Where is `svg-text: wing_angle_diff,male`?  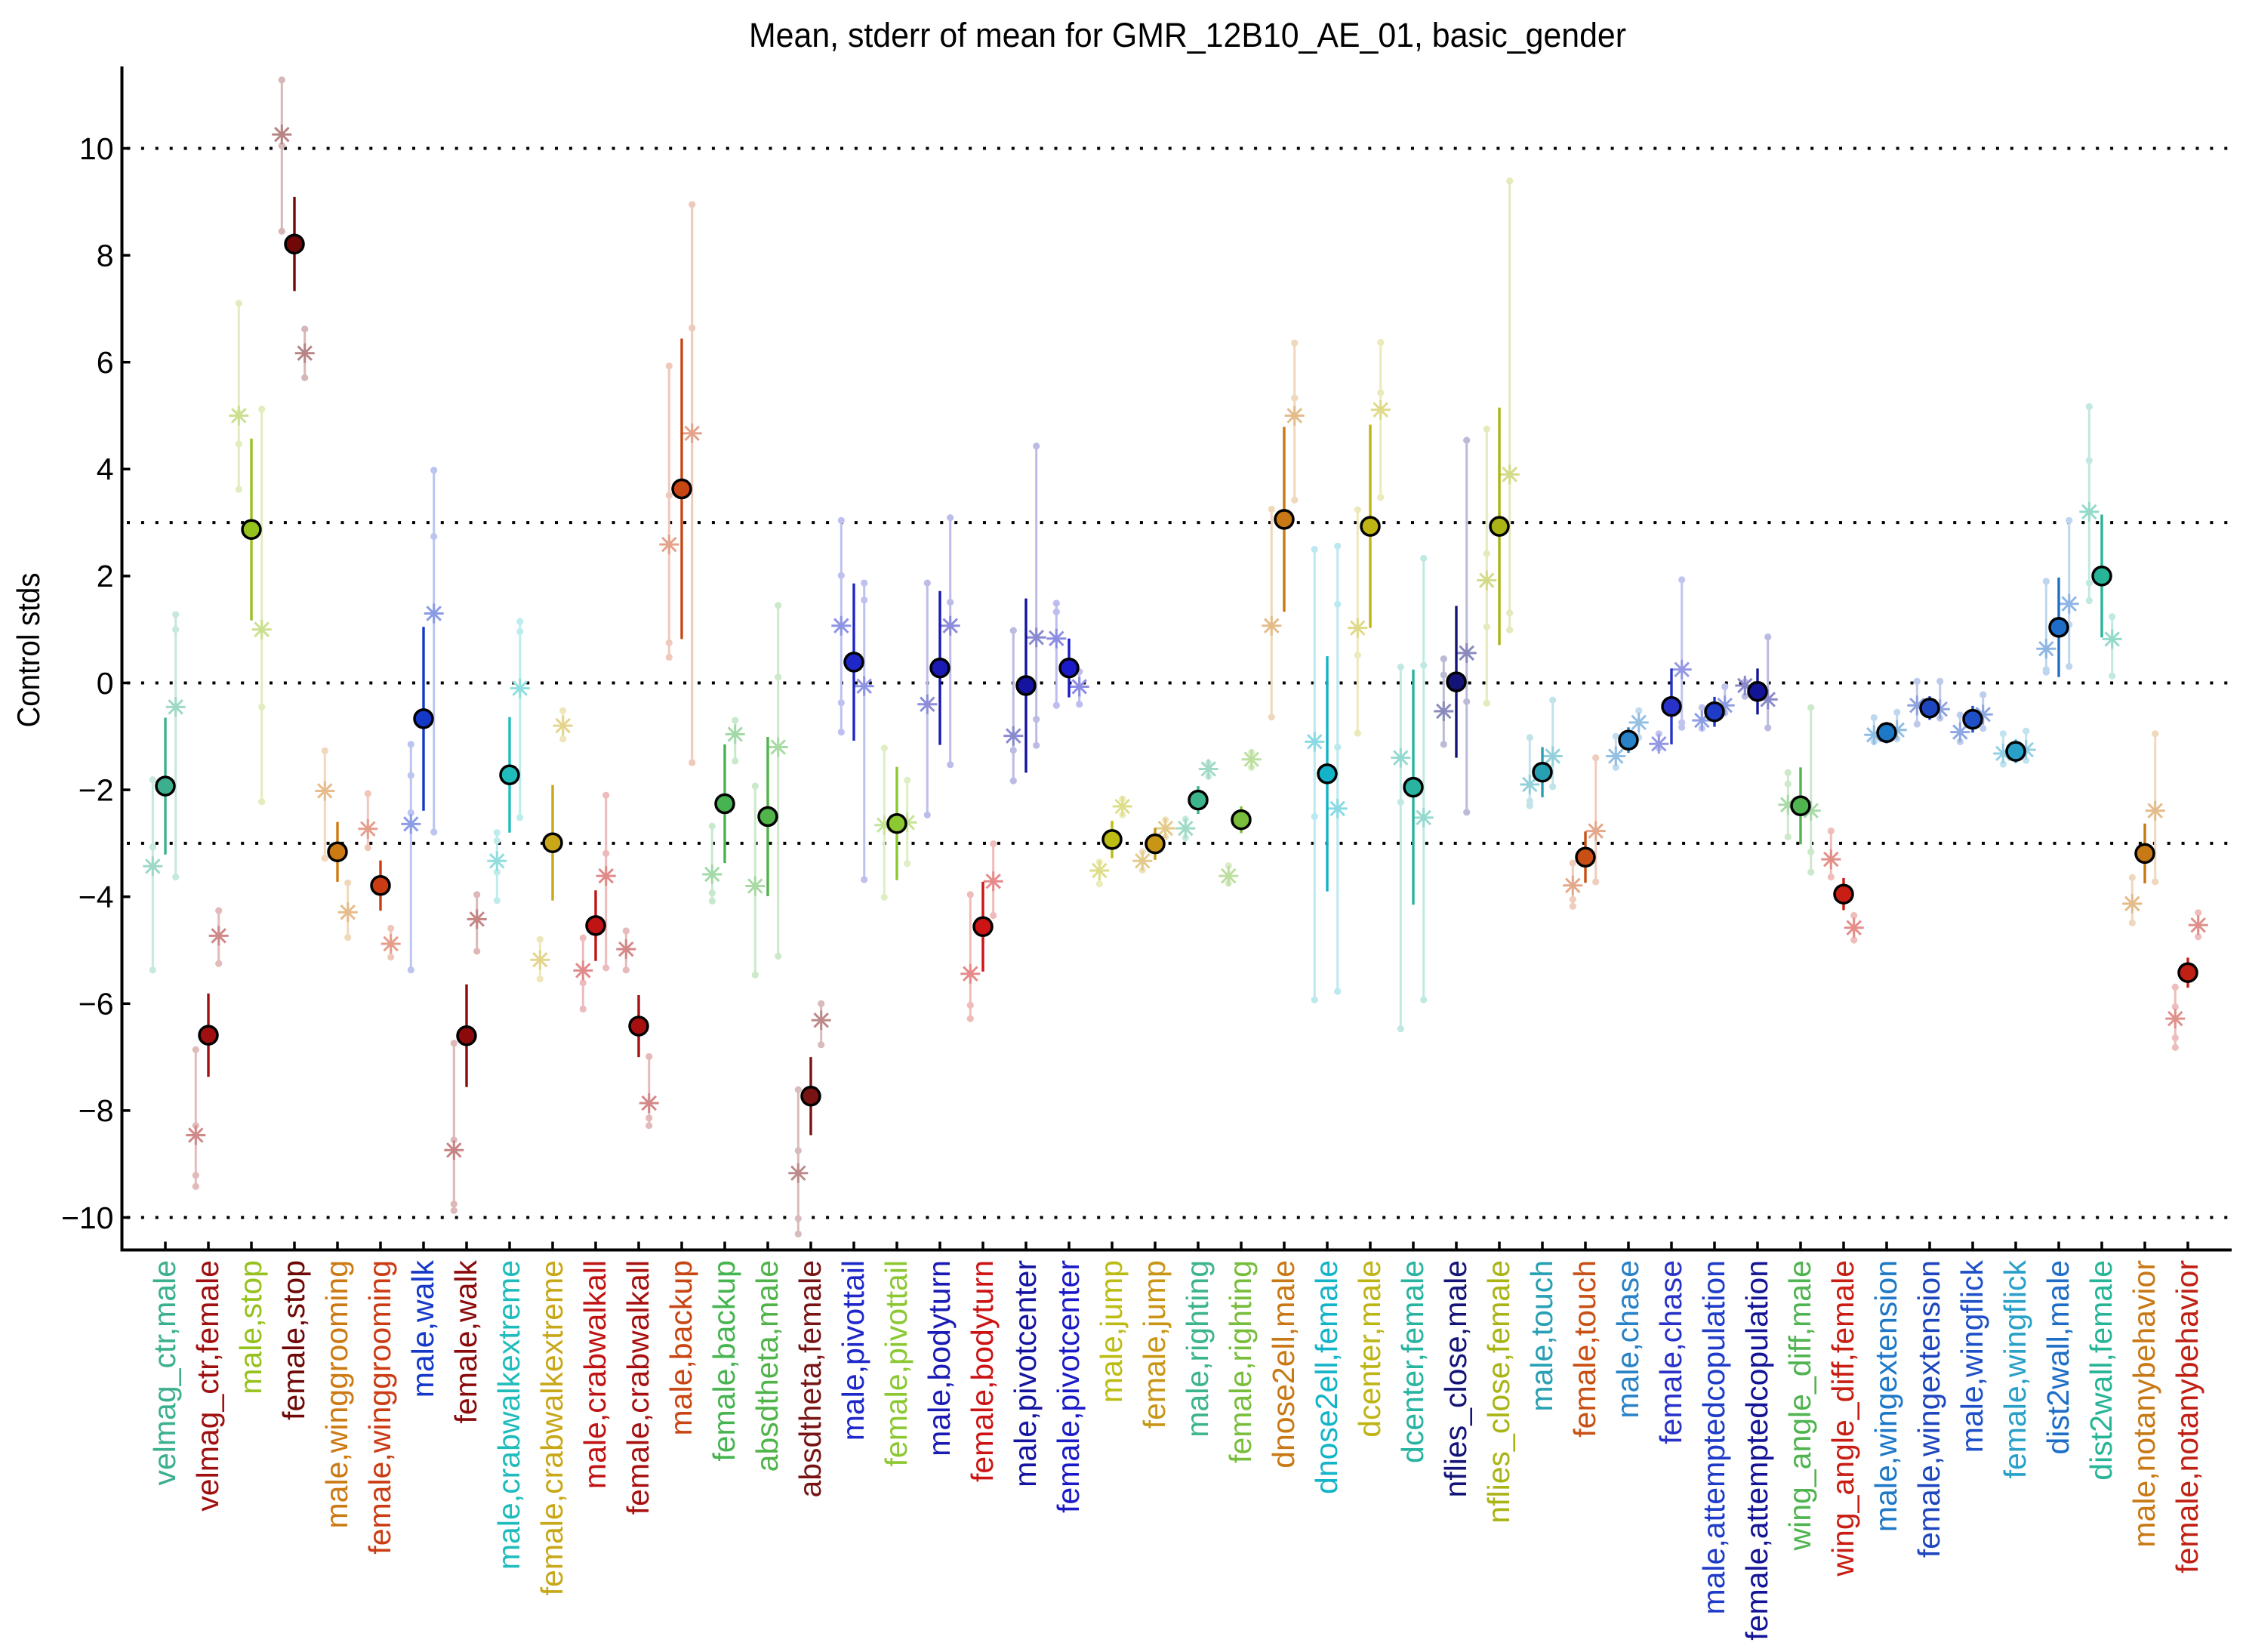
svg-text: wing_angle_diff,male is located at coordinates (1800, 1405).